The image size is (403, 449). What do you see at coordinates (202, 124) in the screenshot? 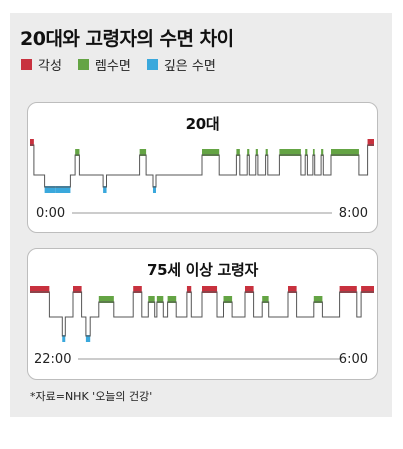
I see `chart-title-20s: 20대` at bounding box center [202, 124].